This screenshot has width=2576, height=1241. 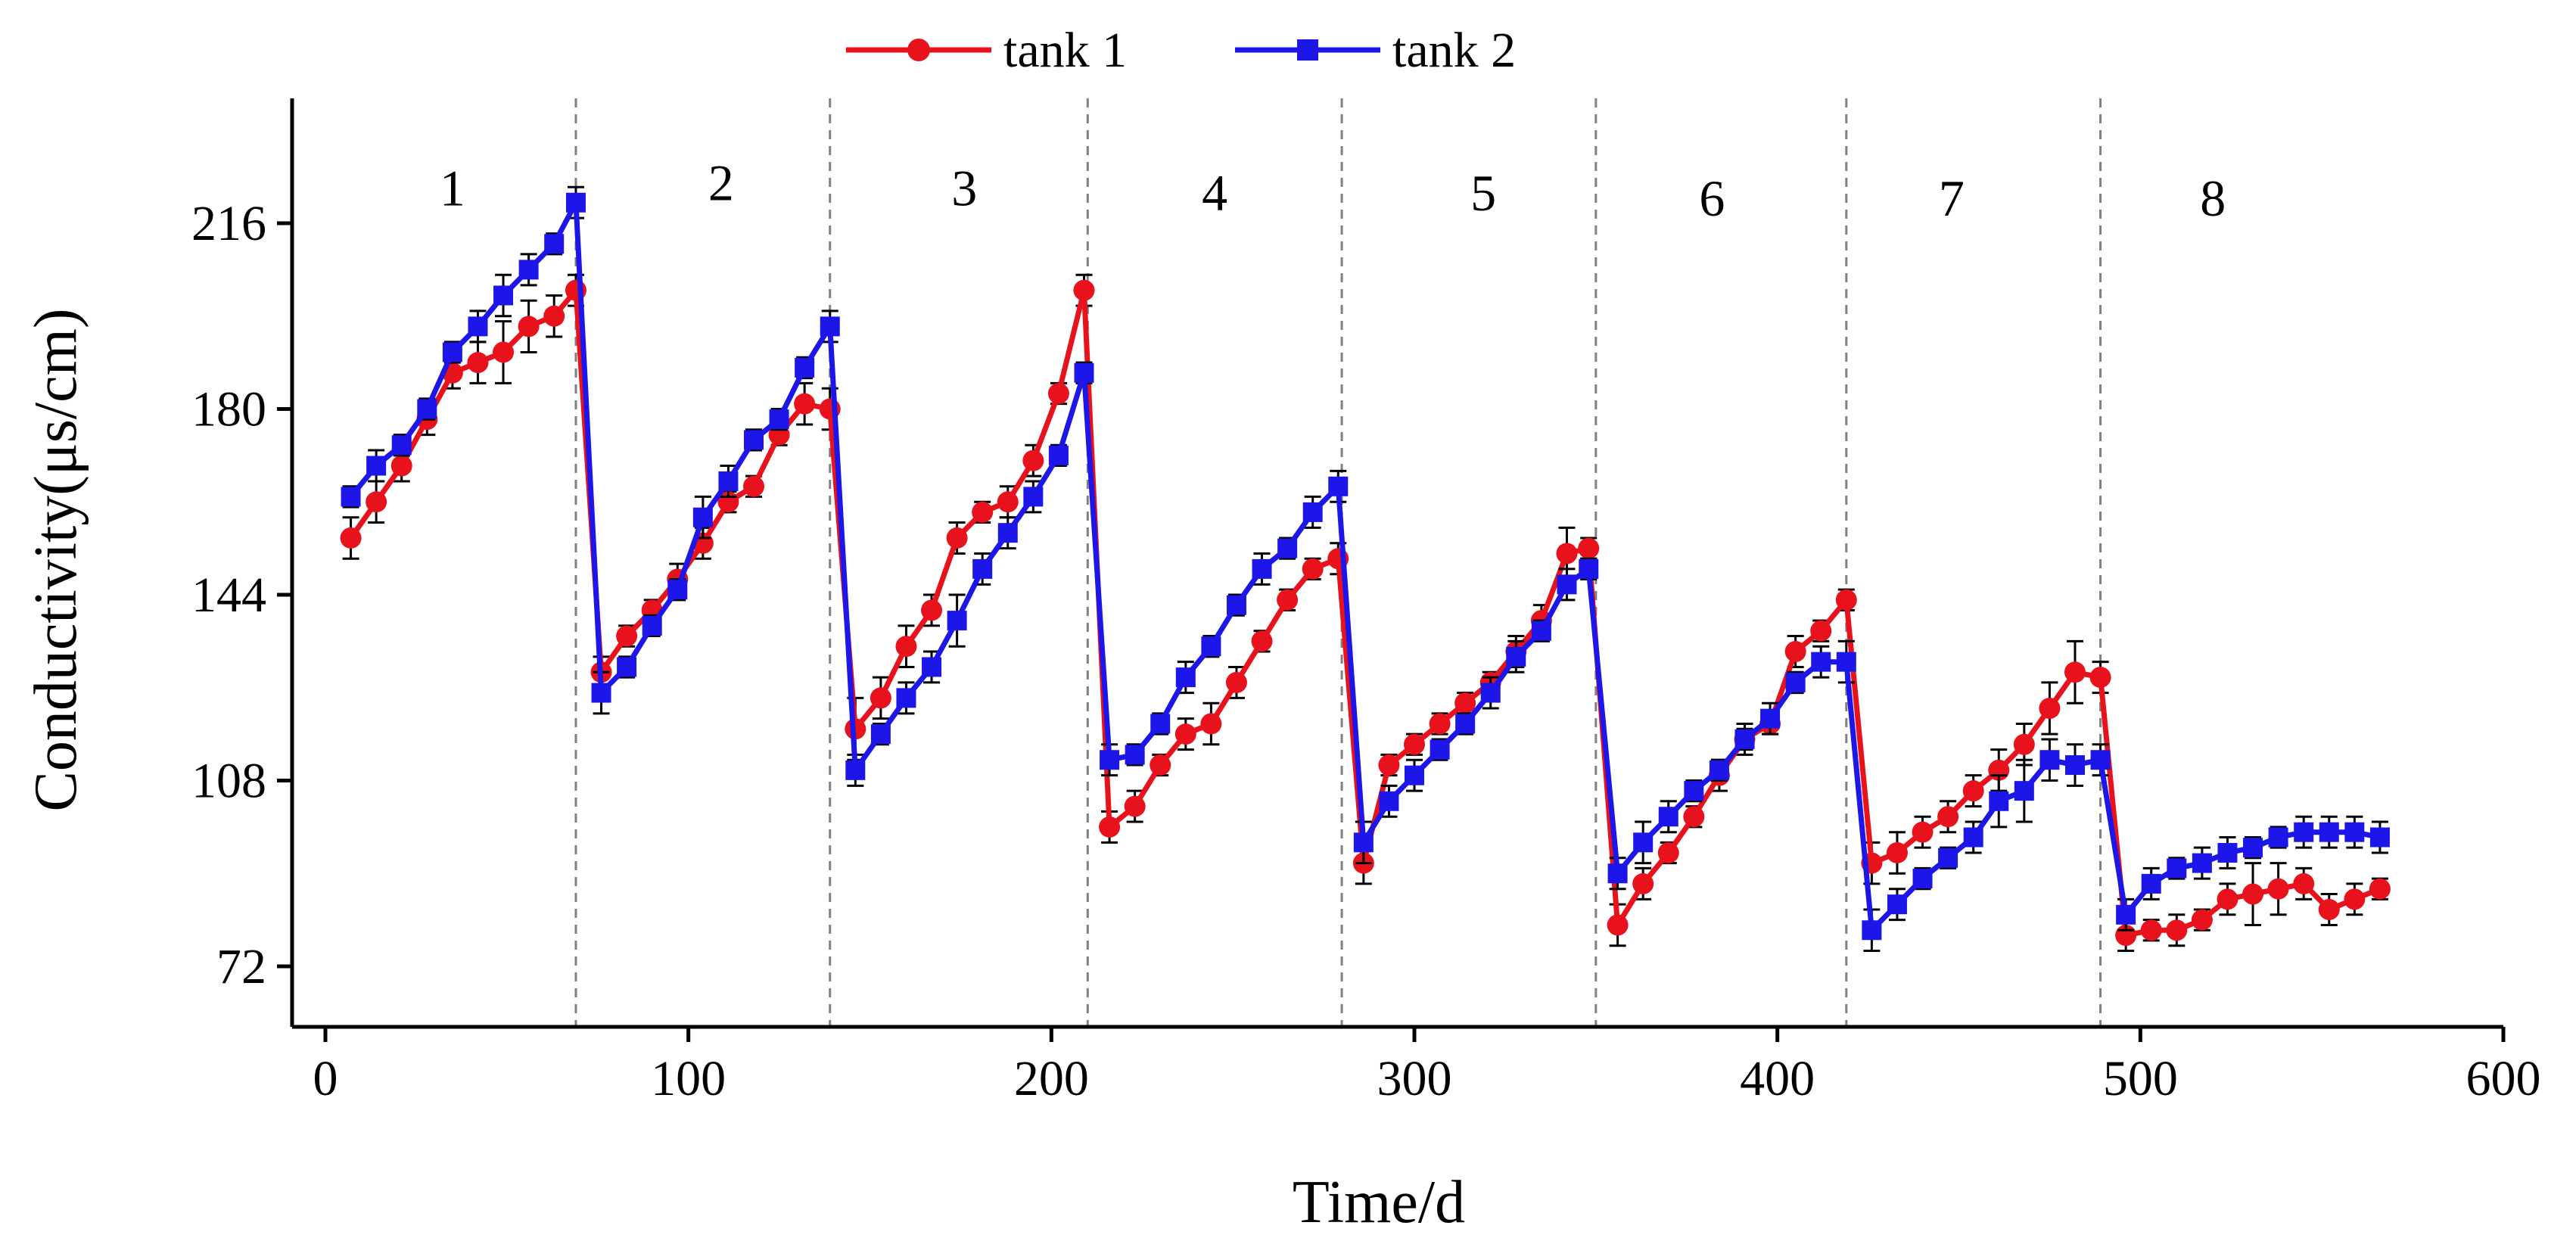 What do you see at coordinates (2503, 1078) in the screenshot?
I see `x-tick-label: 600` at bounding box center [2503, 1078].